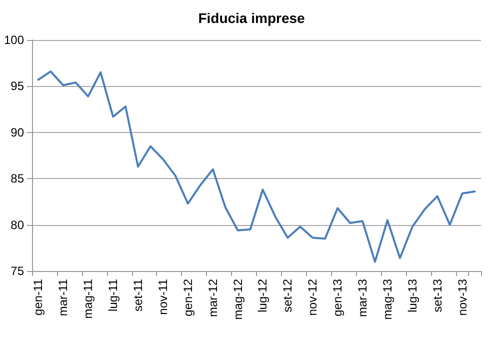 This screenshot has width=503, height=345. What do you see at coordinates (138, 295) in the screenshot?
I see `x-tick-label: set-11` at bounding box center [138, 295].